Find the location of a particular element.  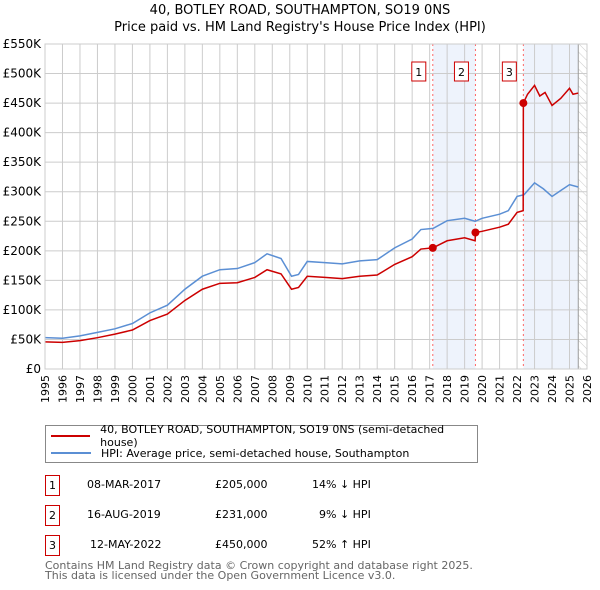

sale-hpi: 14% ↓ HPI is located at coordinates (341, 484).